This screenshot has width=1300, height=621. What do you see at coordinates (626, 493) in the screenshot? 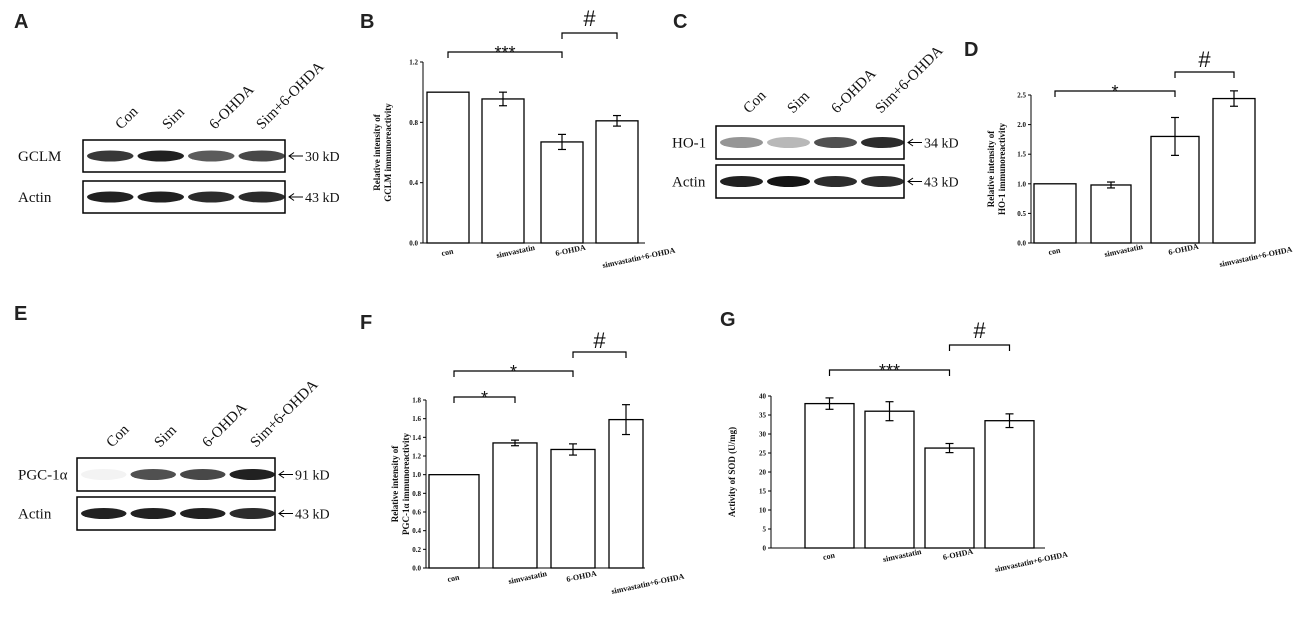
I see `bar-simvastatin+6-OHDA` at bounding box center [626, 493].